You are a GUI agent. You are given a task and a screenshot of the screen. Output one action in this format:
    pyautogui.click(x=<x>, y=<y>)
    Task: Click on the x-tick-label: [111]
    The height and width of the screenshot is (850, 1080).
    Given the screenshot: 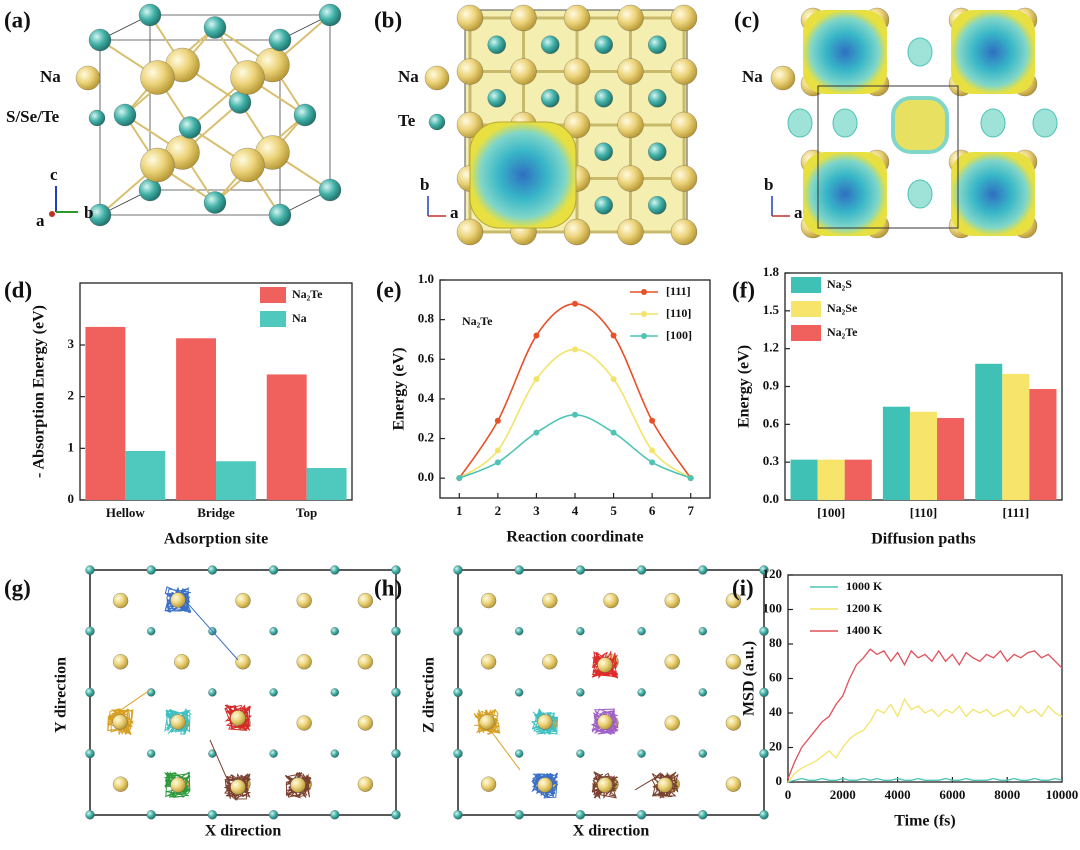 What is the action you would take?
    pyautogui.click(x=1015, y=512)
    